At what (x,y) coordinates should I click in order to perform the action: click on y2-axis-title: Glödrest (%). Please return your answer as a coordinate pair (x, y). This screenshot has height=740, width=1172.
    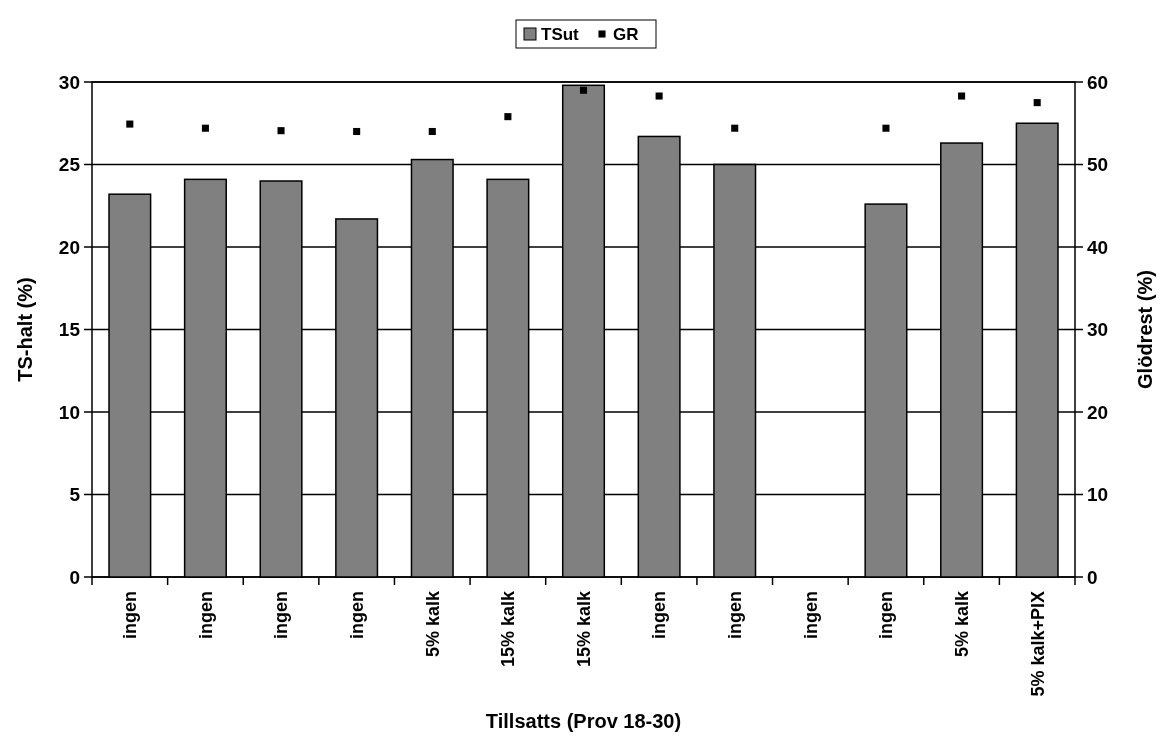
    Looking at the image, I should click on (1145, 329).